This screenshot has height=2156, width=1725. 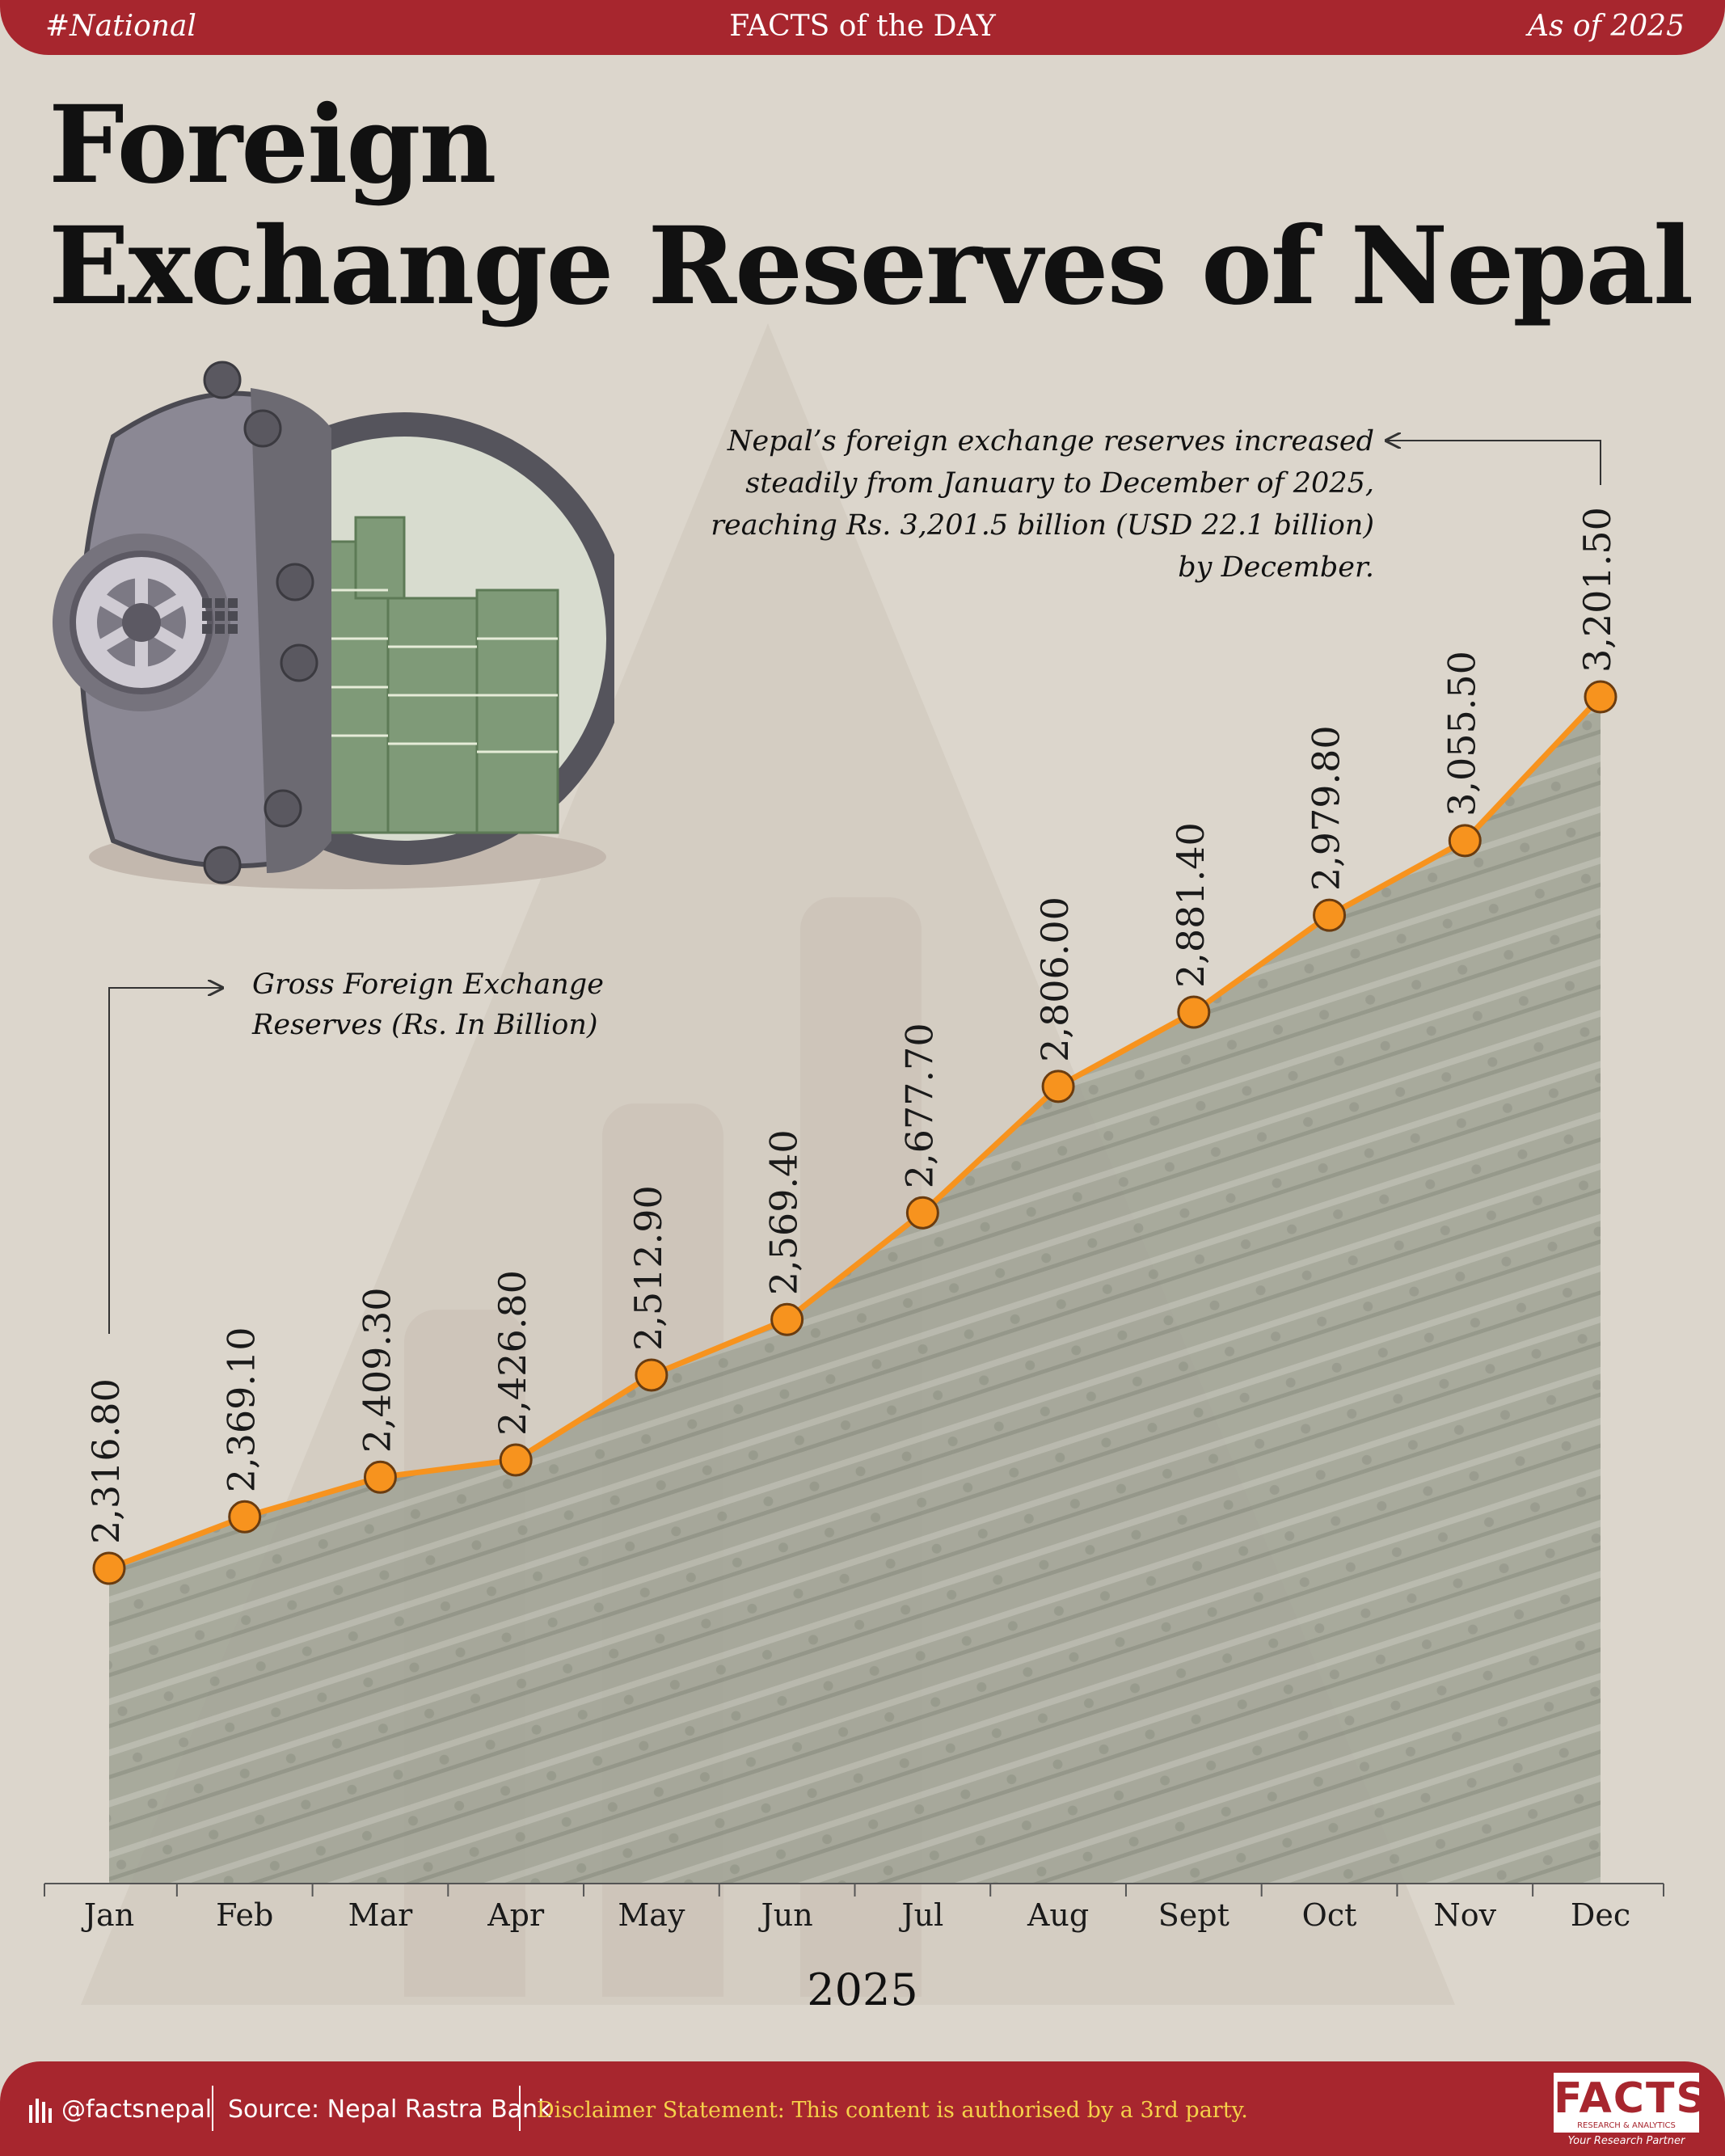 I want to click on header-tag: #National, so click(x=120, y=27).